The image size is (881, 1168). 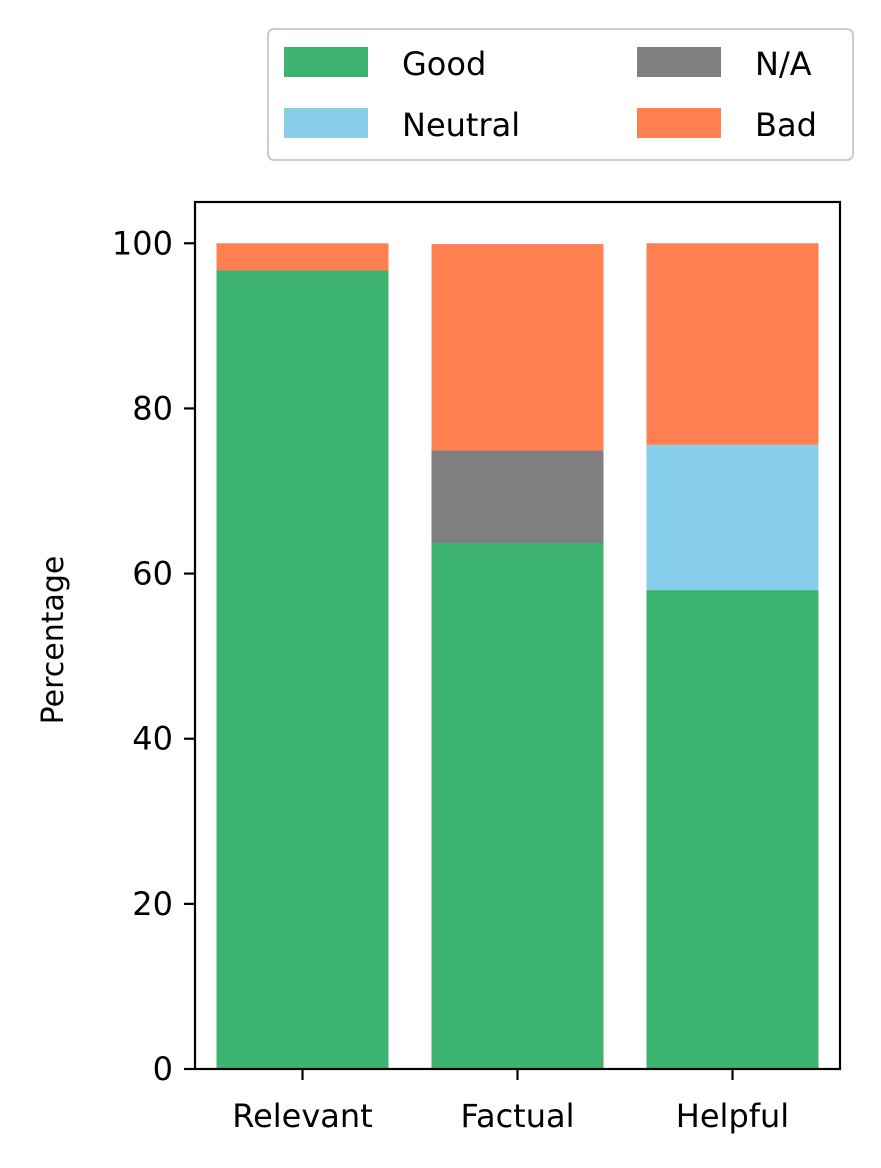 I want to click on y-tick-label: 100, so click(x=142, y=243).